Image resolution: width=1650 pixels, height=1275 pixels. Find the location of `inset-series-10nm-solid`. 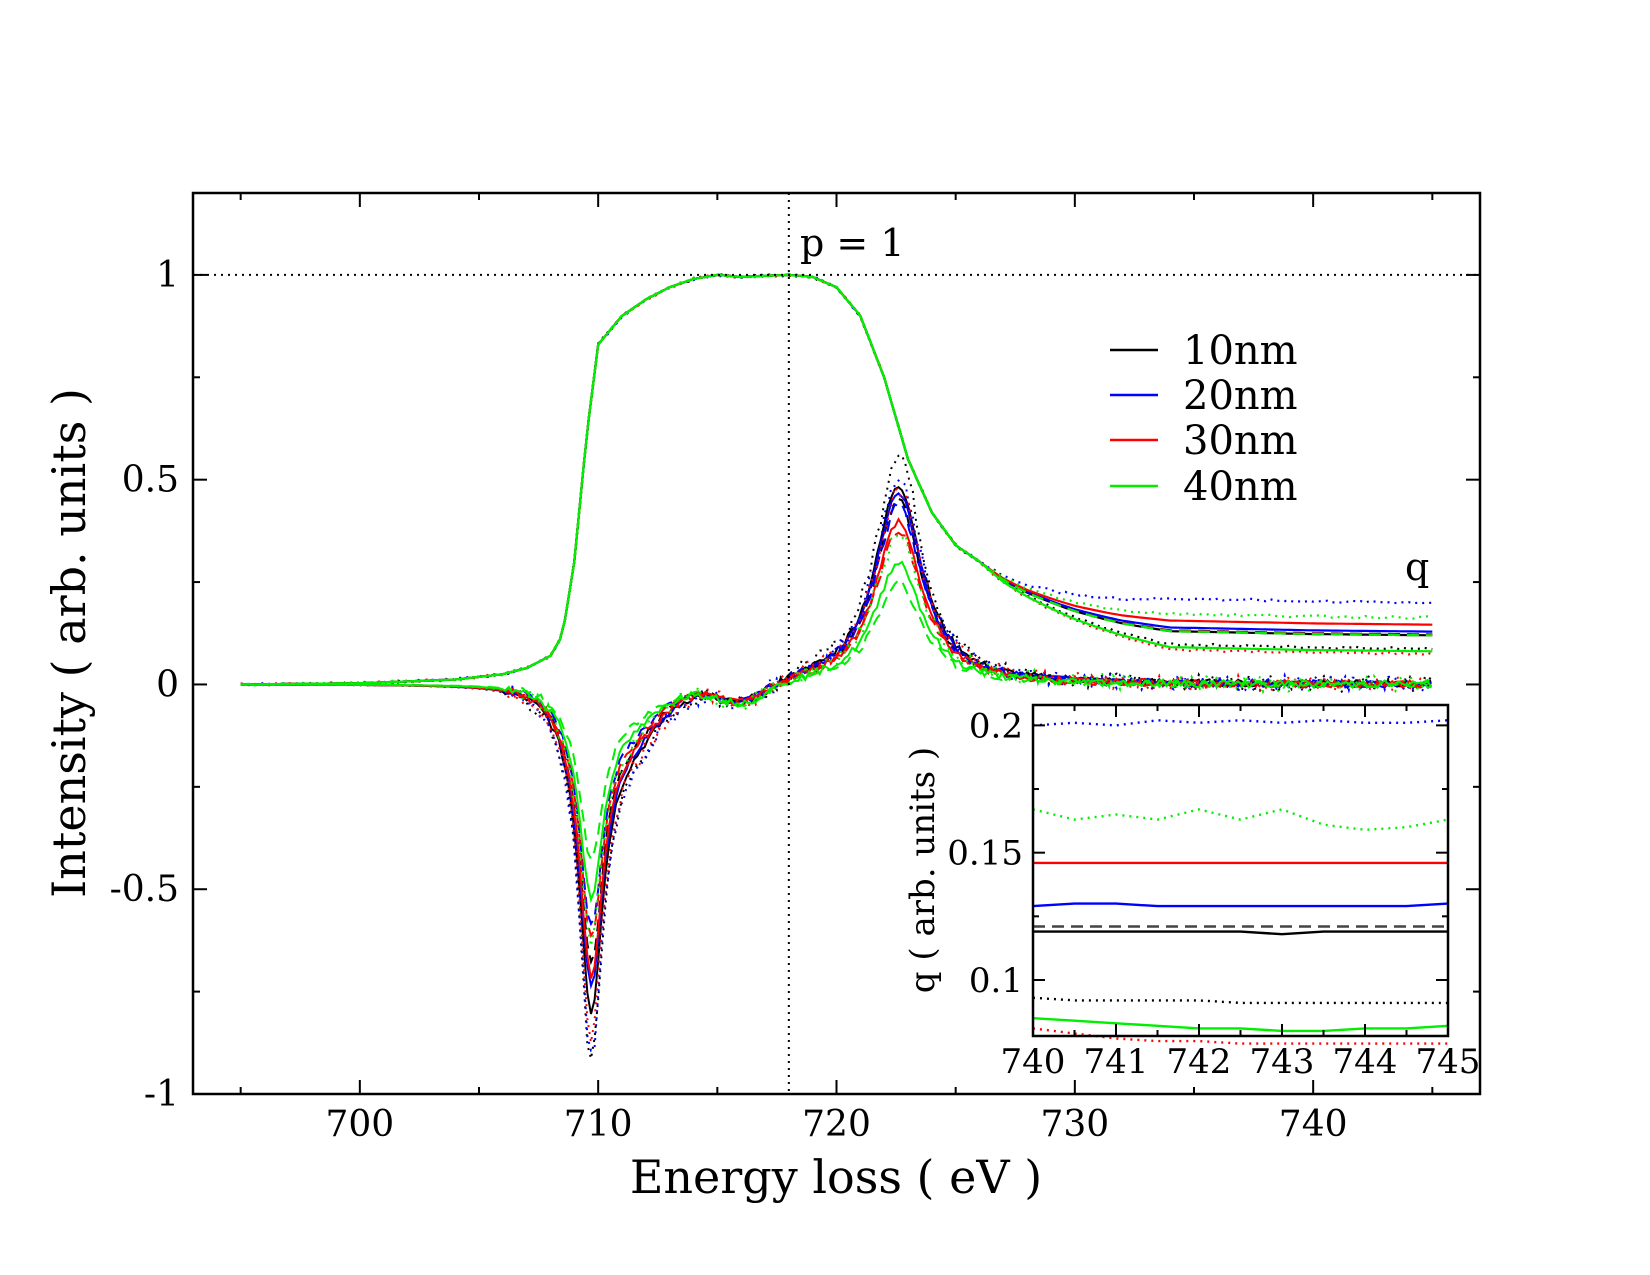

inset-series-10nm-solid is located at coordinates (1240, 933).